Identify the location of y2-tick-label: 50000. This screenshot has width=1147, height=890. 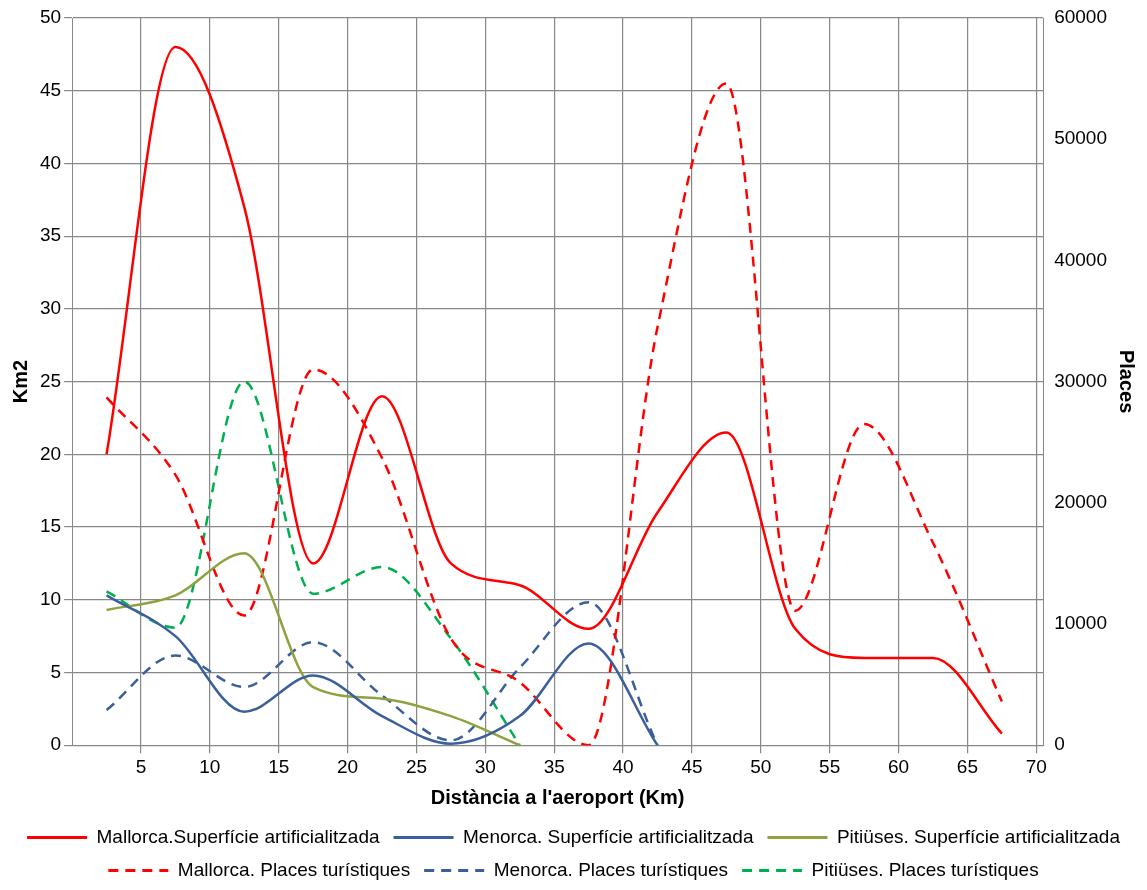
(1081, 138).